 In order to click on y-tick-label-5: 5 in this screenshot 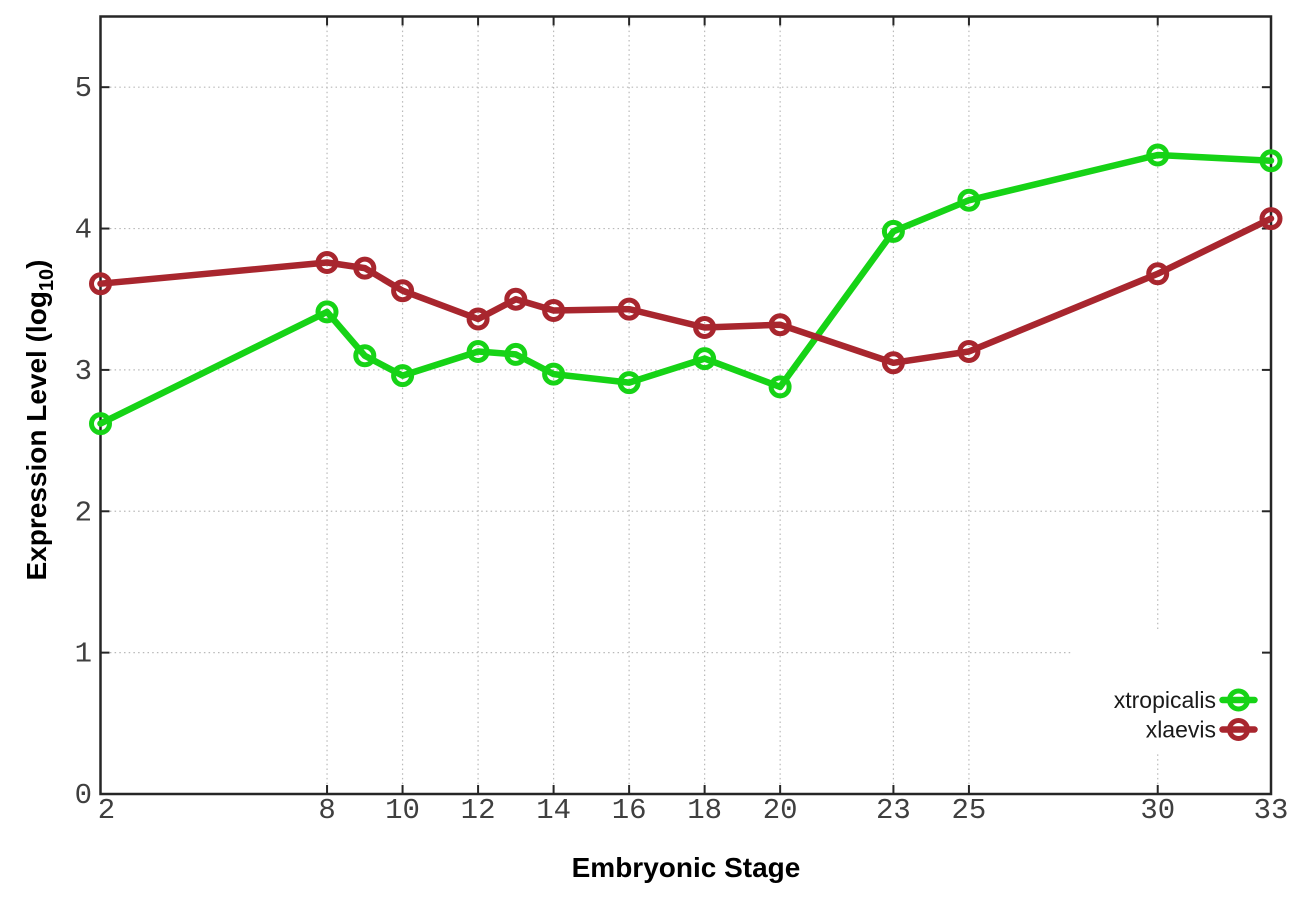, I will do `click(83, 88)`.